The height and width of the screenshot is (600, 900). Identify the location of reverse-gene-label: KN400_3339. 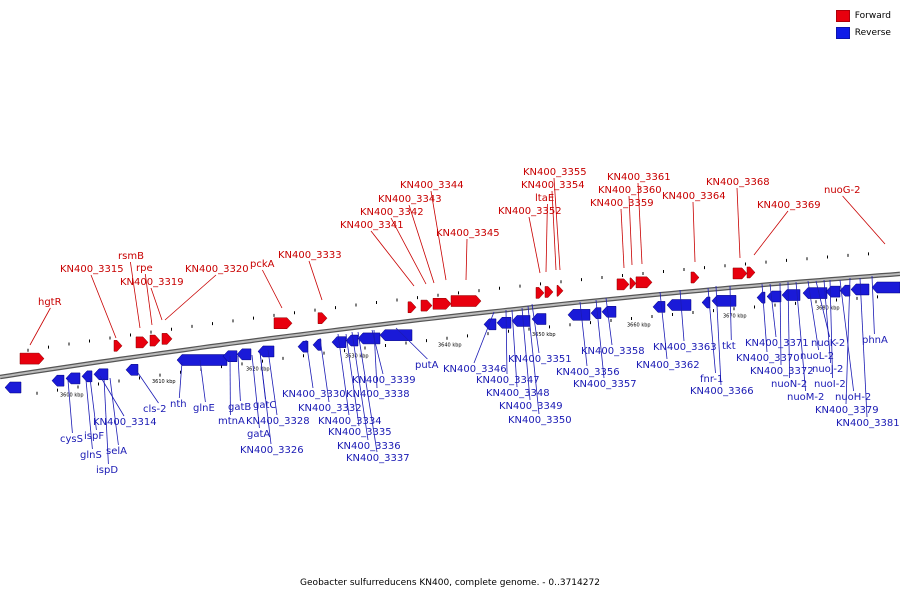
(384, 380).